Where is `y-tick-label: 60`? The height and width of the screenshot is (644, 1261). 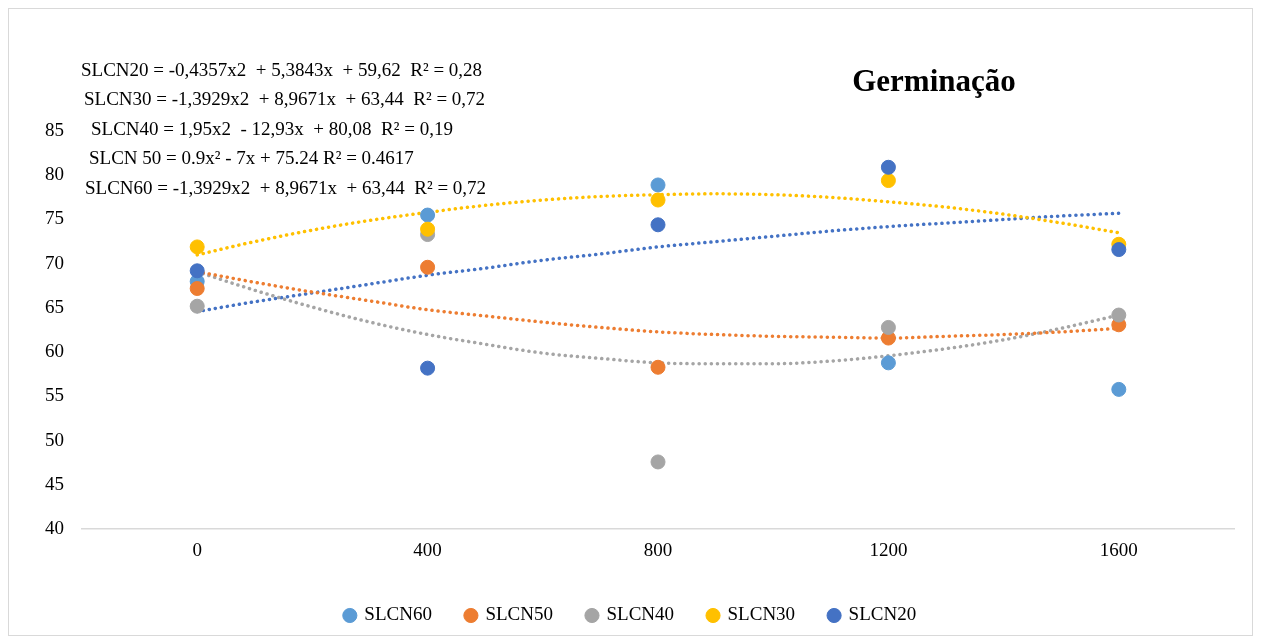
y-tick-label: 60 is located at coordinates (54, 351).